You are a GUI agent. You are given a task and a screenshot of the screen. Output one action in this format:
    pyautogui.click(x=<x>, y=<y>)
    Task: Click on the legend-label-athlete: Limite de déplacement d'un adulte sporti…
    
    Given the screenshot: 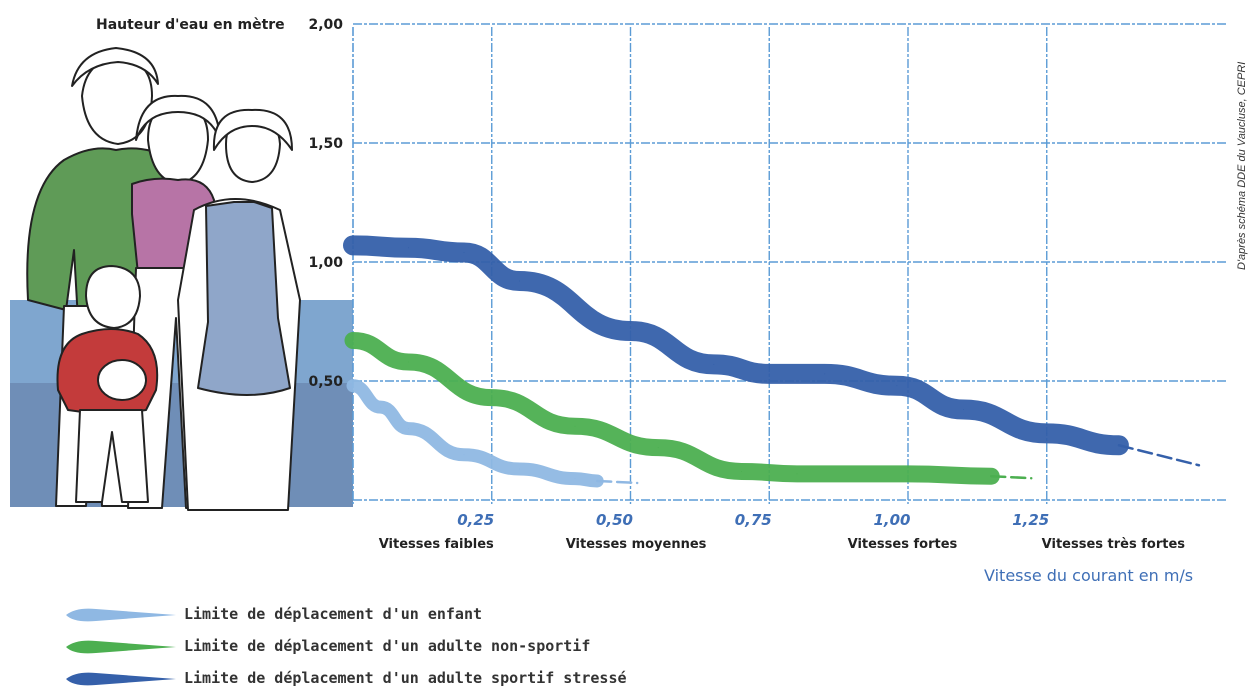 What is the action you would take?
    pyautogui.click(x=405, y=678)
    